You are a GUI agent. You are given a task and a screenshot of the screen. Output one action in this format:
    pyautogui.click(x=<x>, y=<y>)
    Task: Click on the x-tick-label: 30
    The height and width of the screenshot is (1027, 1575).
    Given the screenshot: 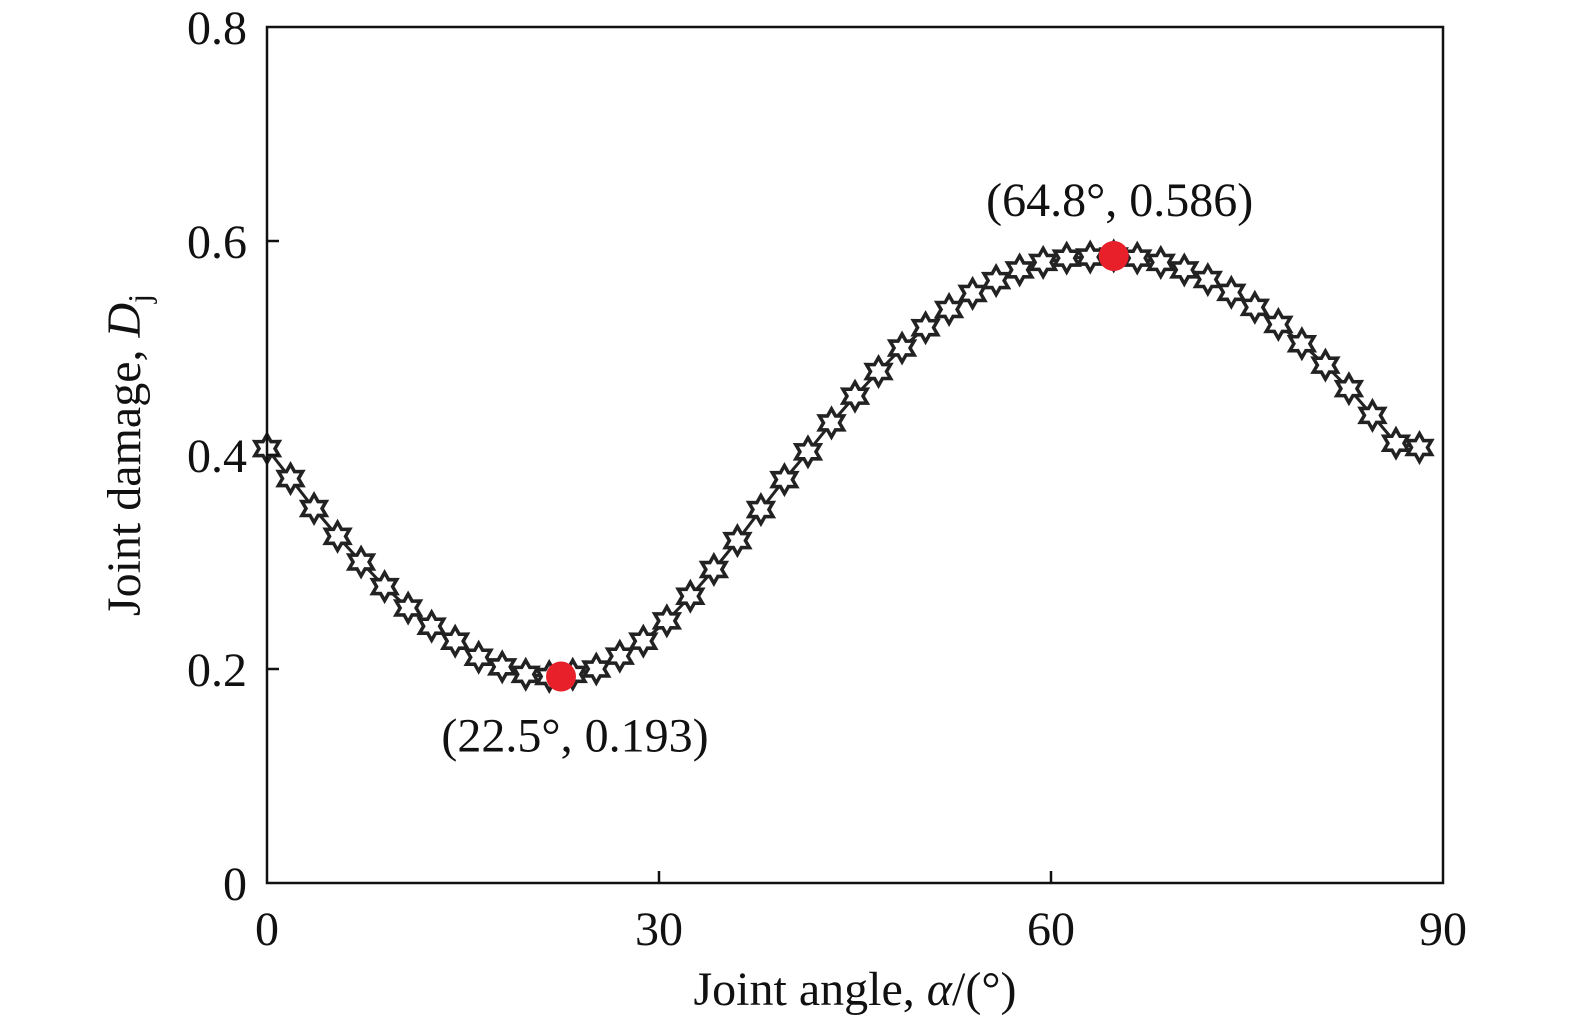 What is the action you would take?
    pyautogui.click(x=659, y=929)
    